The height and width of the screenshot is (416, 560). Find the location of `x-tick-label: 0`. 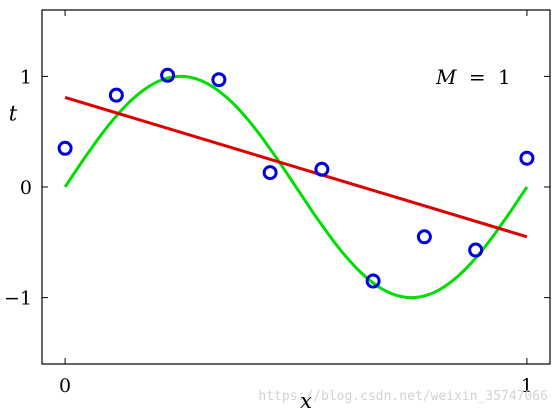

x-tick-label: 0 is located at coordinates (65, 386).